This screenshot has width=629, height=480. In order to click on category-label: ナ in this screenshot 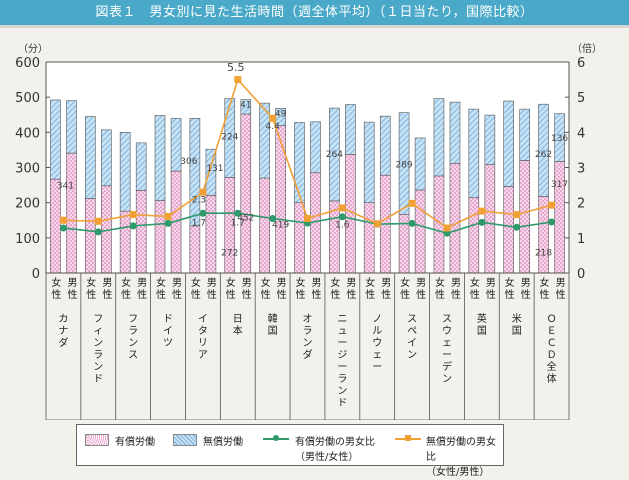, I will do `click(63, 331)`.